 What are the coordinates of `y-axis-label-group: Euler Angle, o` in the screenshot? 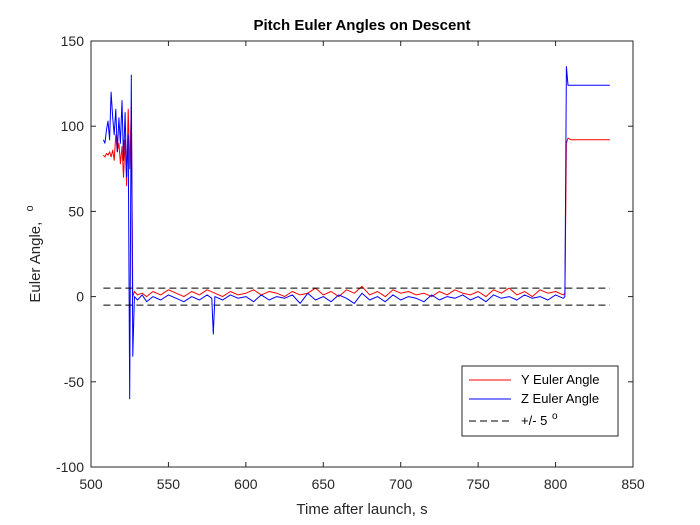 It's located at (34, 253).